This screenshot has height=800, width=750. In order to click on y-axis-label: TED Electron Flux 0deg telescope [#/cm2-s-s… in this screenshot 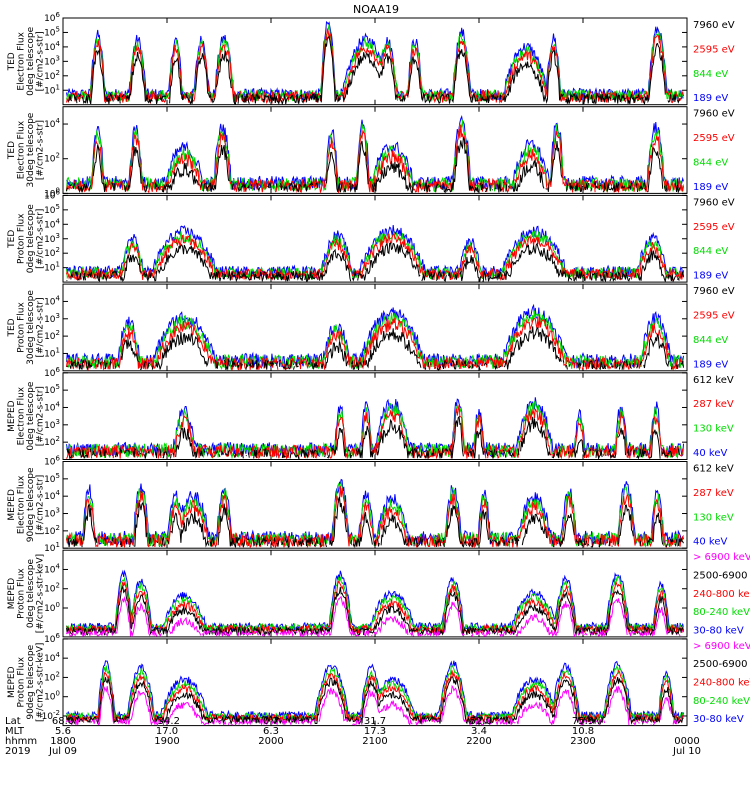, I will do `click(26, 61)`.